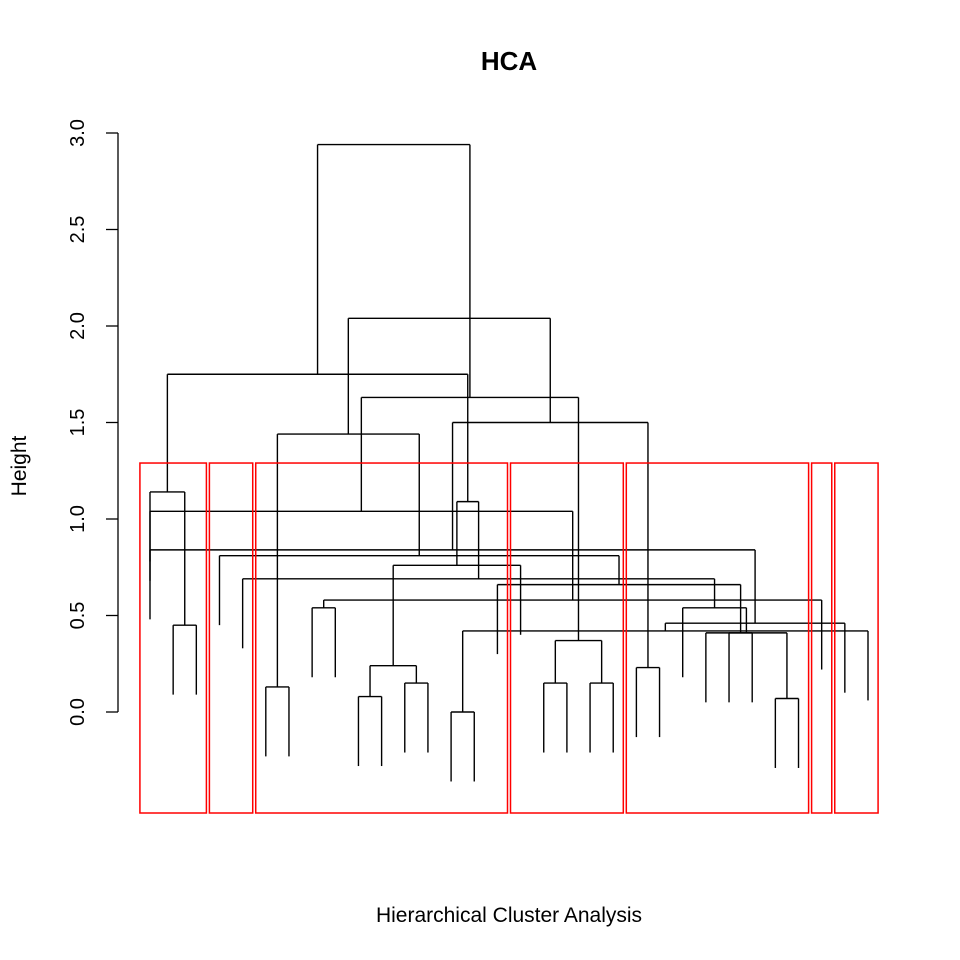 This screenshot has height=960, width=960. What do you see at coordinates (19, 465) in the screenshot?
I see `y-axis-label: Height` at bounding box center [19, 465].